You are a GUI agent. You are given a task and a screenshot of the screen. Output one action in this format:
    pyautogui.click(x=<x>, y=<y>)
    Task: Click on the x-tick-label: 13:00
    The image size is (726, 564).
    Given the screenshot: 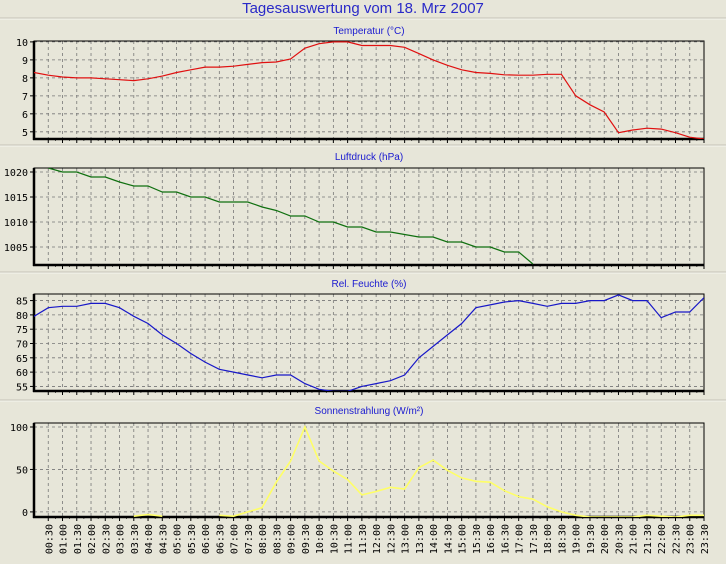 What is the action you would take?
    pyautogui.click(x=406, y=539)
    